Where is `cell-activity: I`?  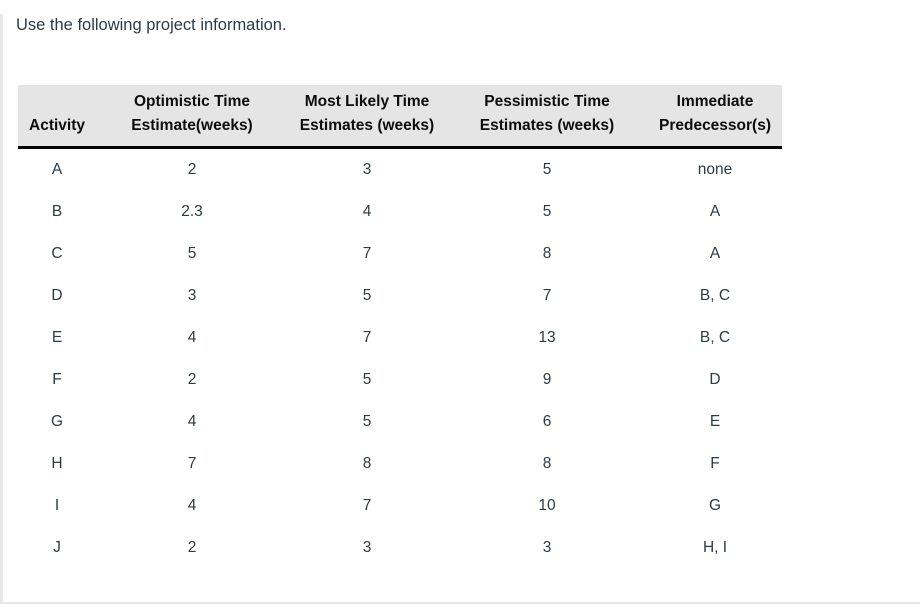
cell-activity: I is located at coordinates (57, 505).